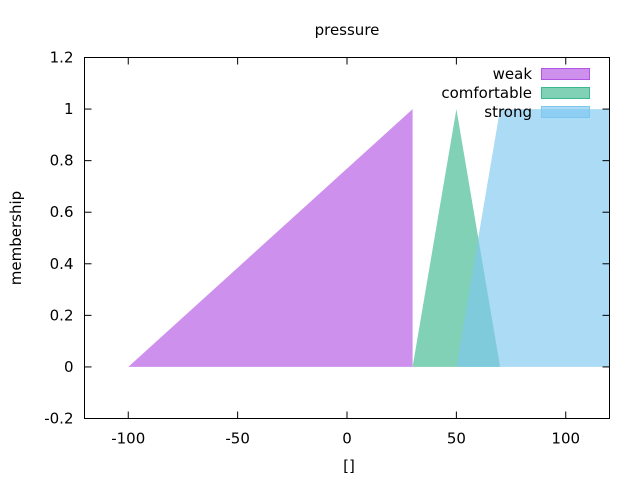  Describe the element at coordinates (62, 264) in the screenshot. I see `y-tick-label: 0.4` at that location.